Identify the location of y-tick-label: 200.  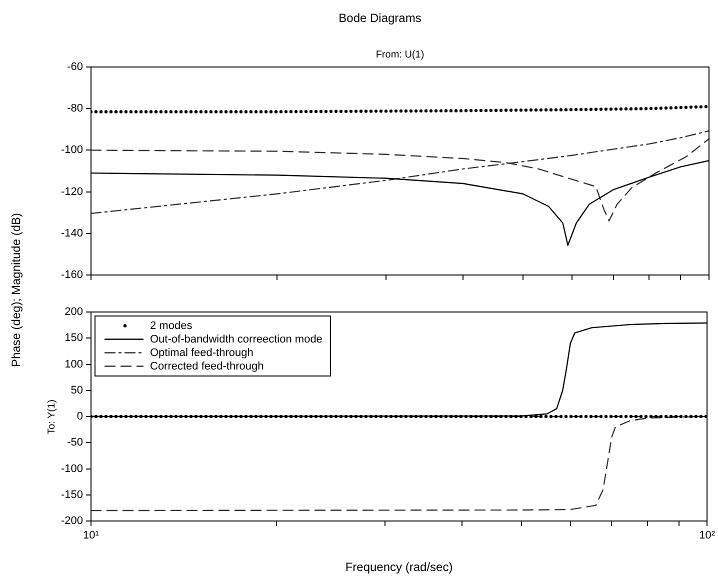
(73, 312).